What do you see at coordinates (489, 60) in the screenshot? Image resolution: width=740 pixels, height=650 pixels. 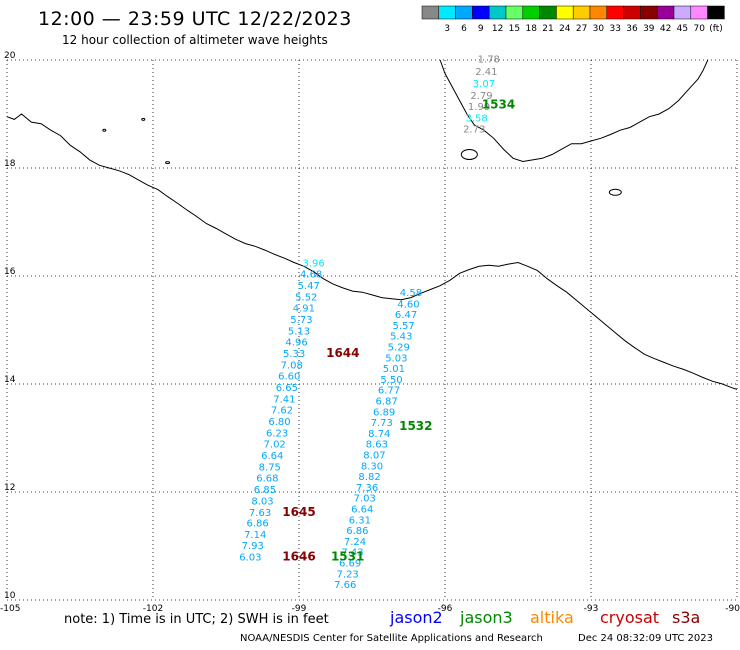 I see `wave-height-value: 1.78` at bounding box center [489, 60].